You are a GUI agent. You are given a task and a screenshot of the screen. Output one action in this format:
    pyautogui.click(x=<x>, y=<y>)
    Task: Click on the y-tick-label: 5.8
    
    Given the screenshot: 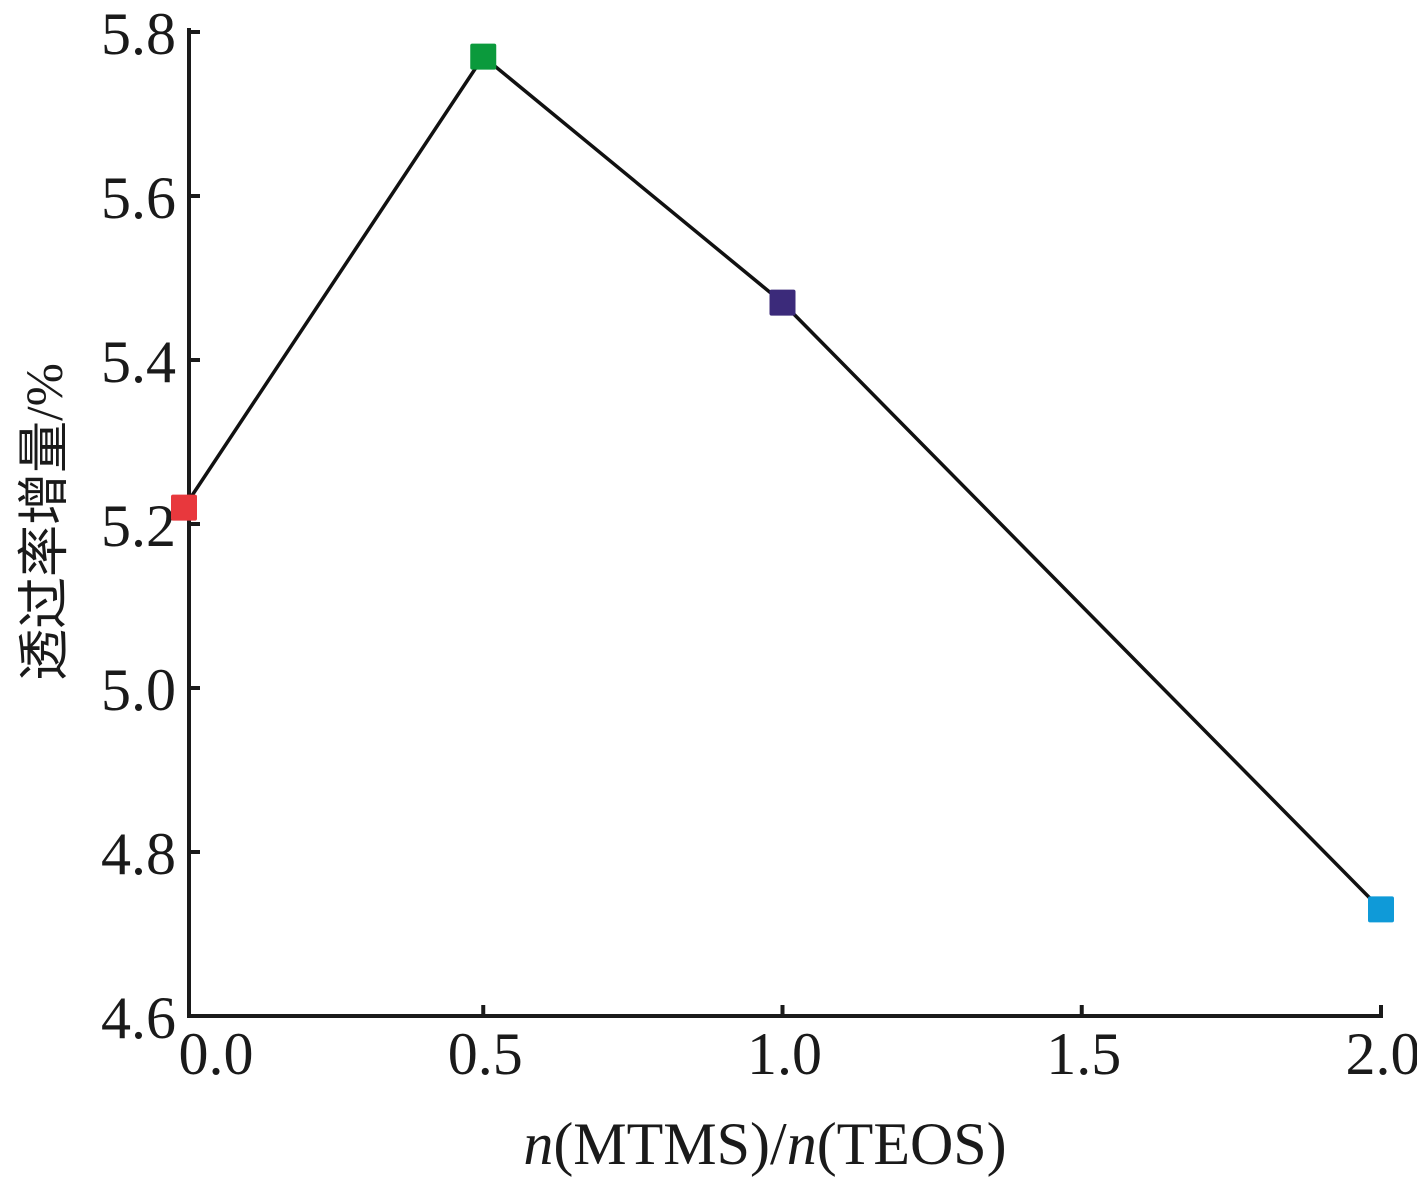 What is the action you would take?
    pyautogui.click(x=138, y=34)
    